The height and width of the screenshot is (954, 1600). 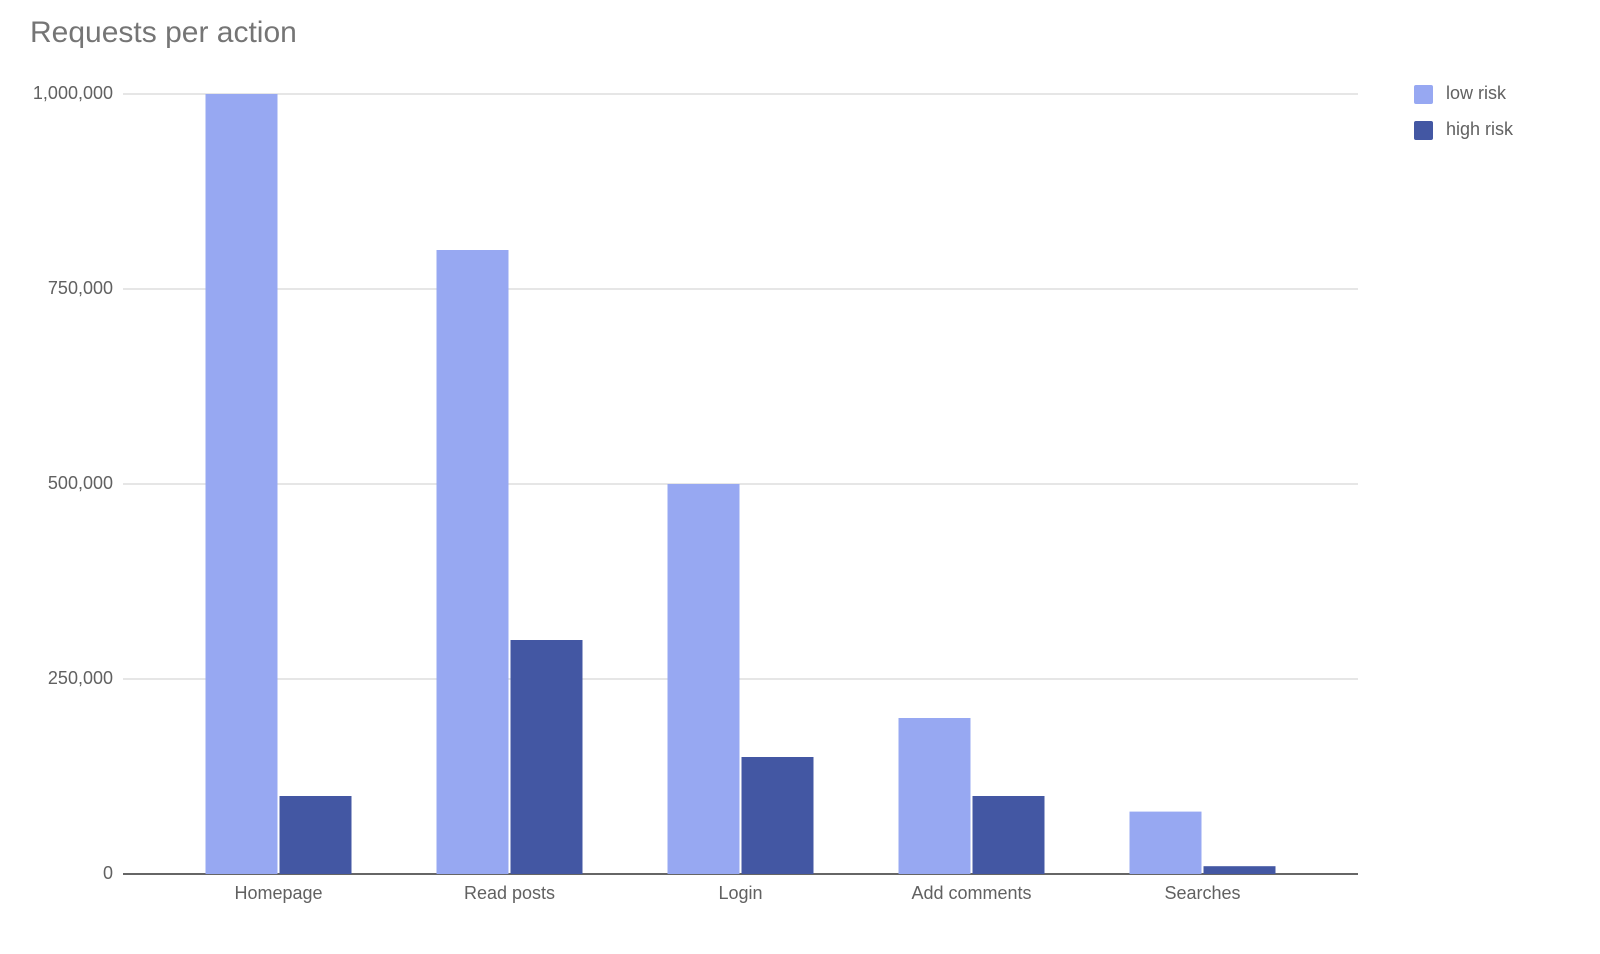 I want to click on legend-label: low risk, so click(x=1476, y=93).